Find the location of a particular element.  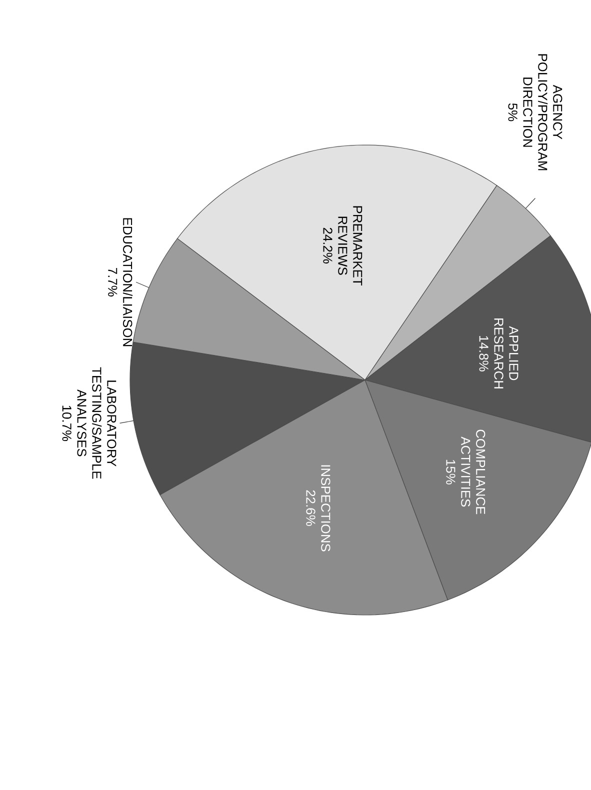

data-label: 5% is located at coordinates (513, 112).